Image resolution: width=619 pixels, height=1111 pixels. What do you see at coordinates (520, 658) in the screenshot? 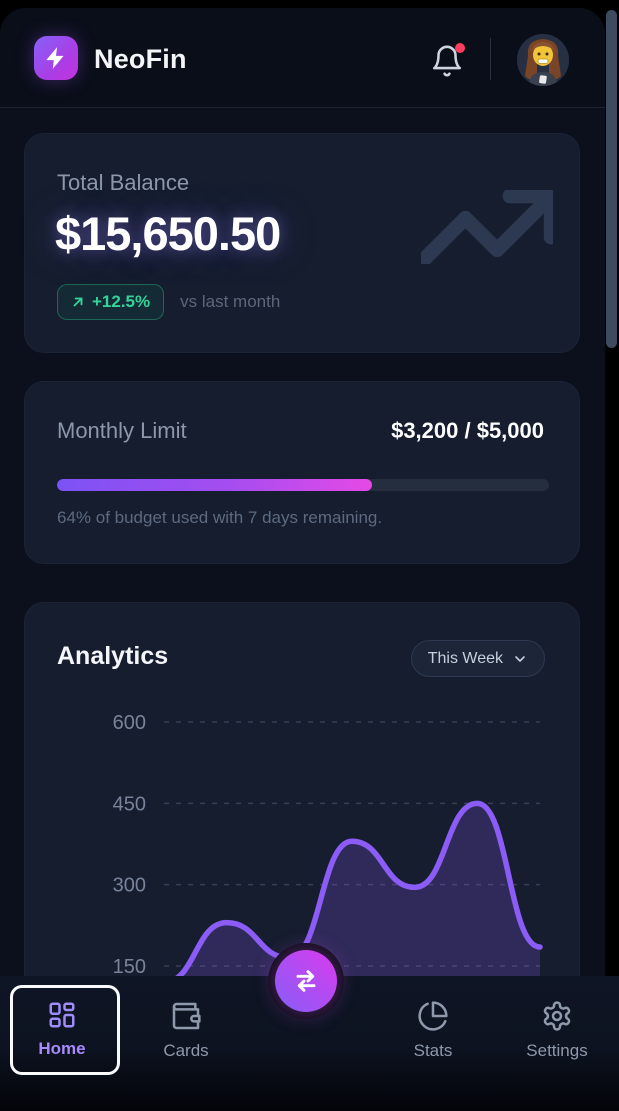
I see `chevron-down-icon` at bounding box center [520, 658].